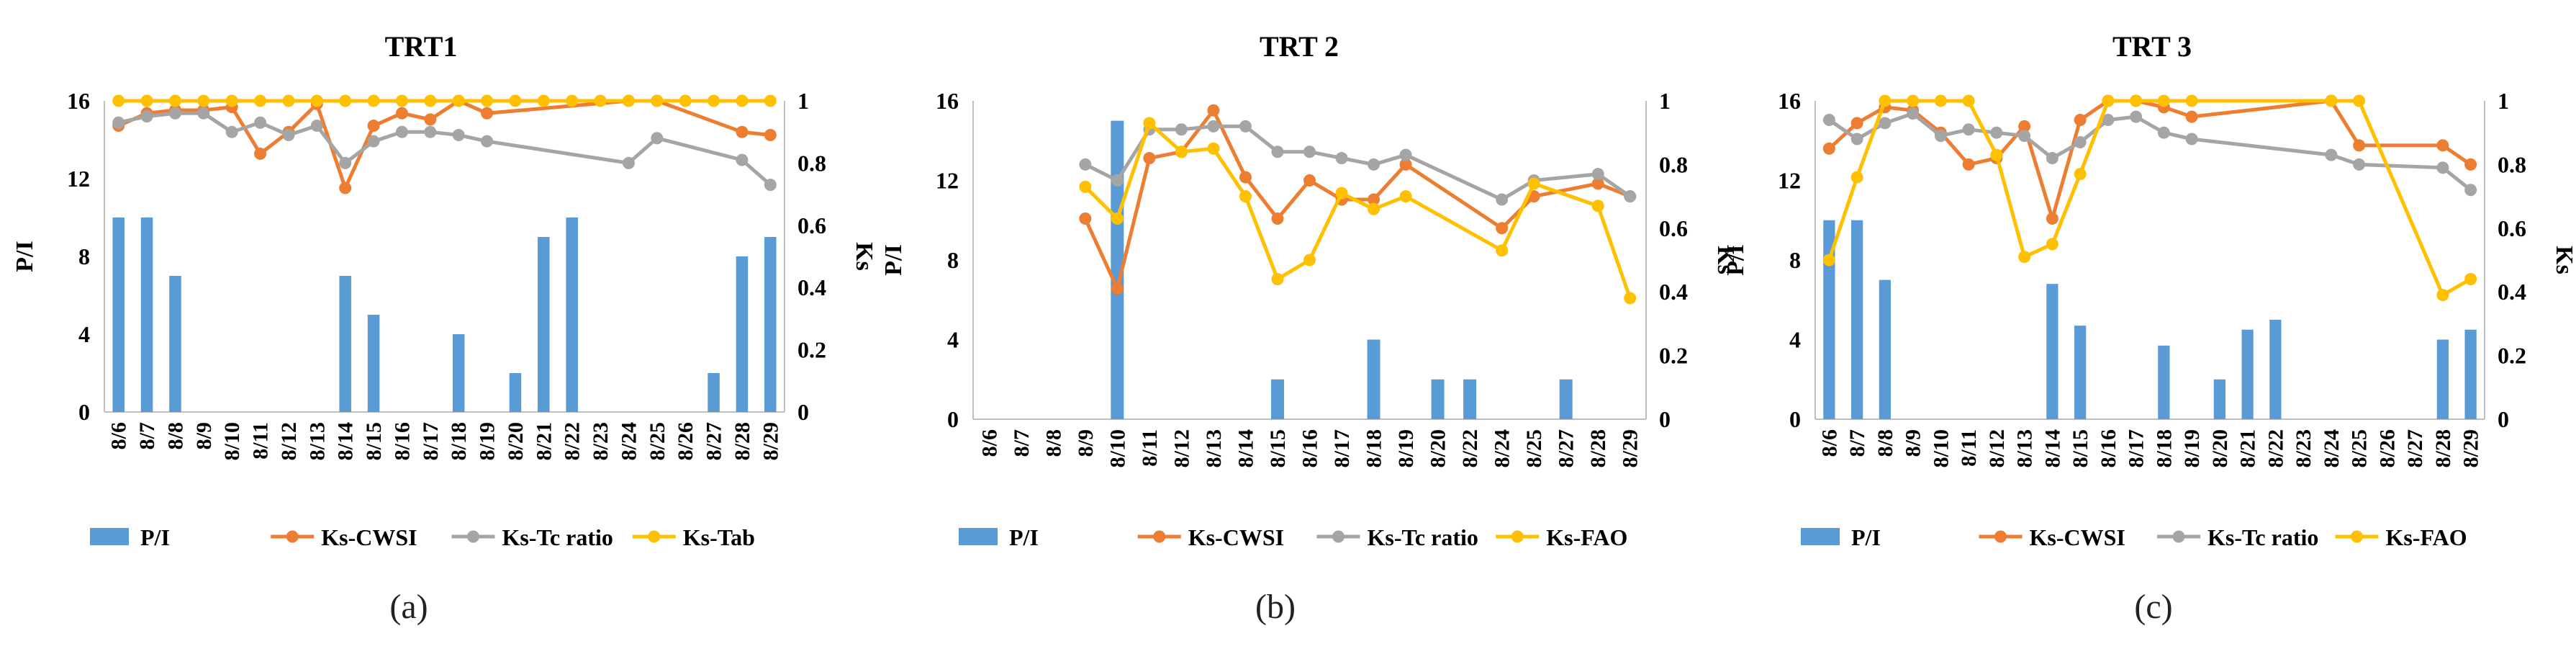  What do you see at coordinates (84, 256) in the screenshot?
I see `y-left-tick-label: 8` at bounding box center [84, 256].